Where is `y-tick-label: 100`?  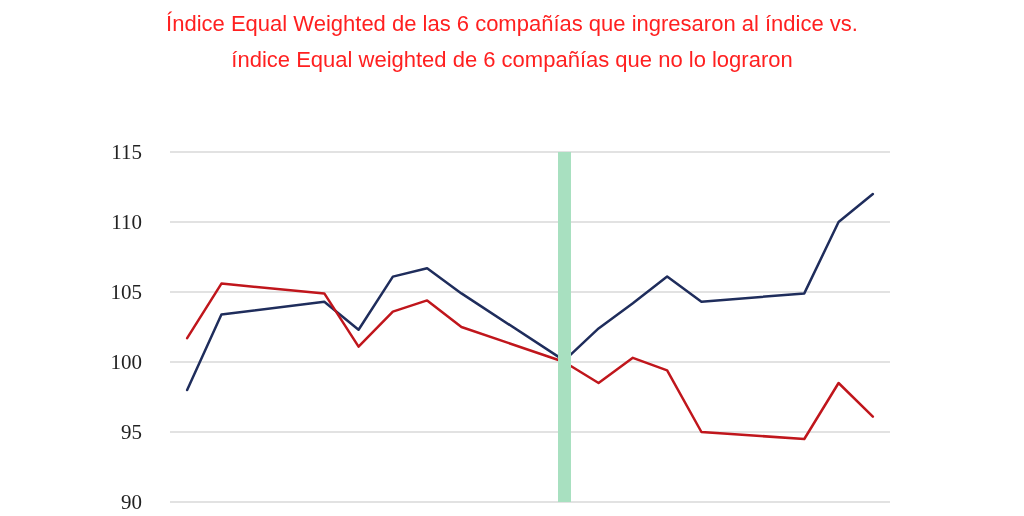
y-tick-label: 100 is located at coordinates (126, 362).